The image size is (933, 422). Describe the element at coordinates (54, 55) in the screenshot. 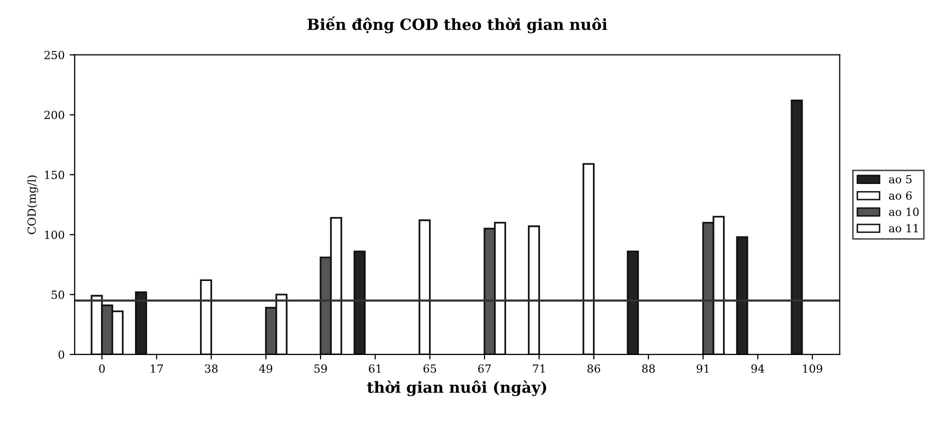

I see `y-tick-label: 250` at that location.